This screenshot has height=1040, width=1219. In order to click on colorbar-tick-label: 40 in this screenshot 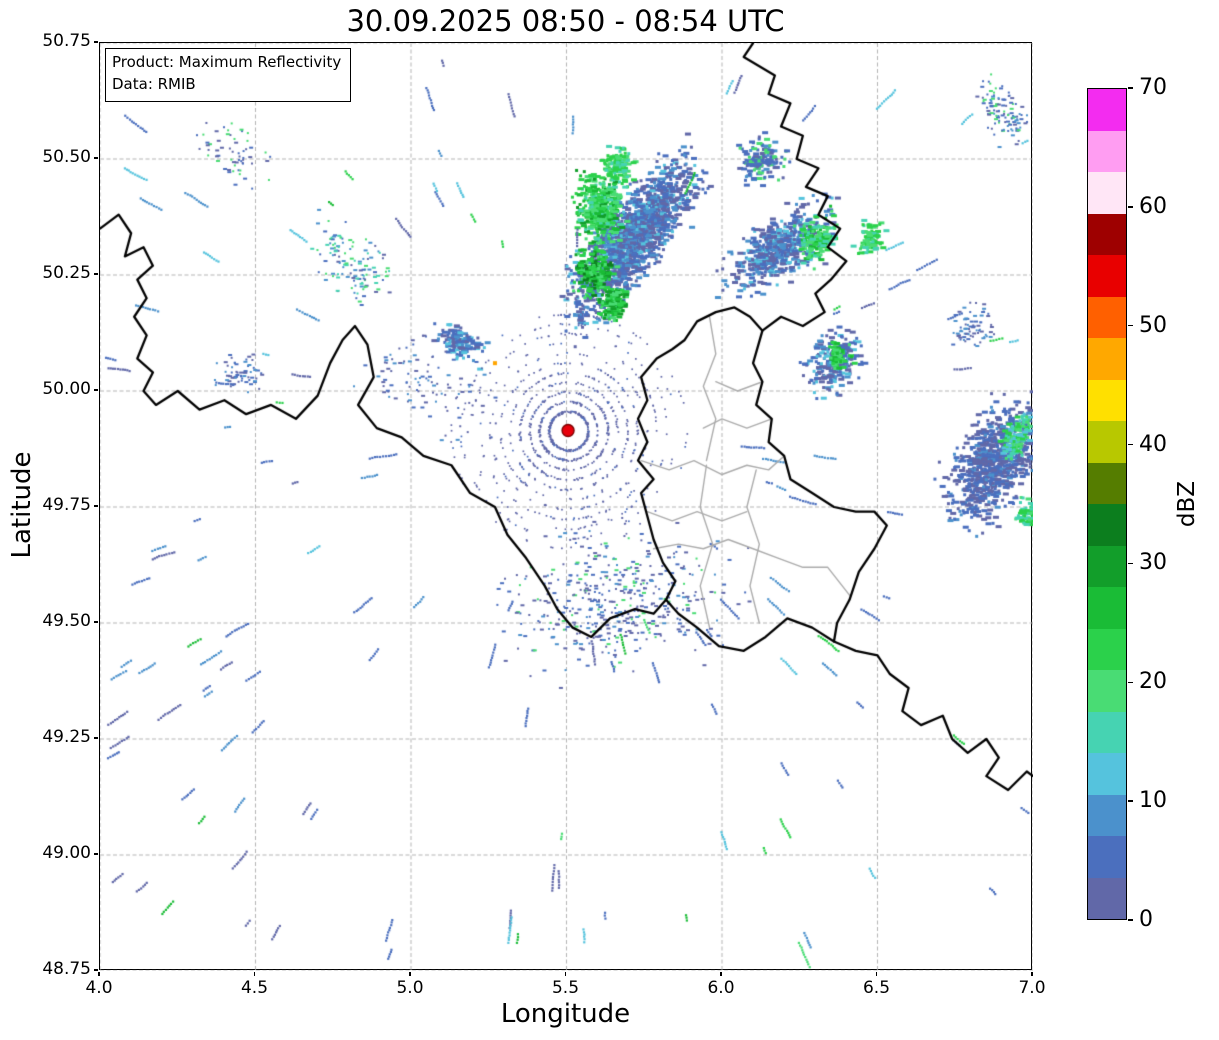, I will do `click(1153, 444)`.